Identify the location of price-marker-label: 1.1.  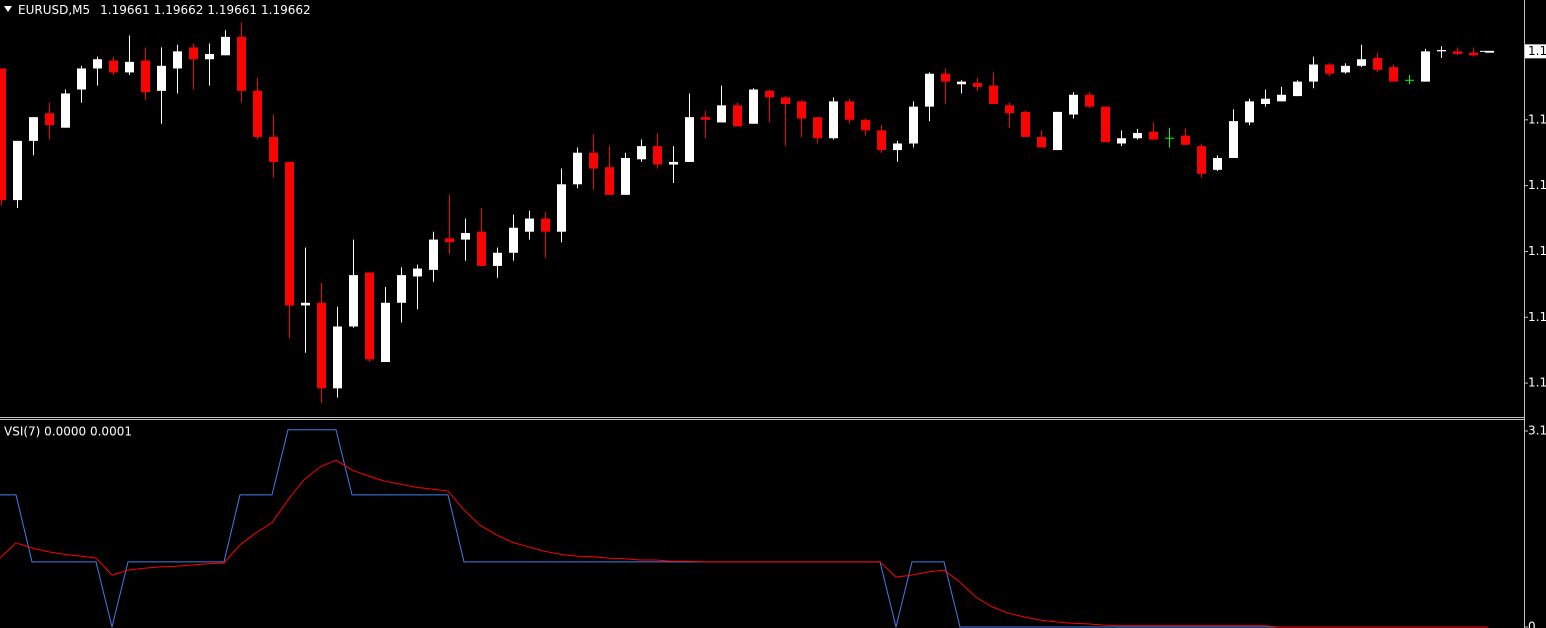
(1537, 51).